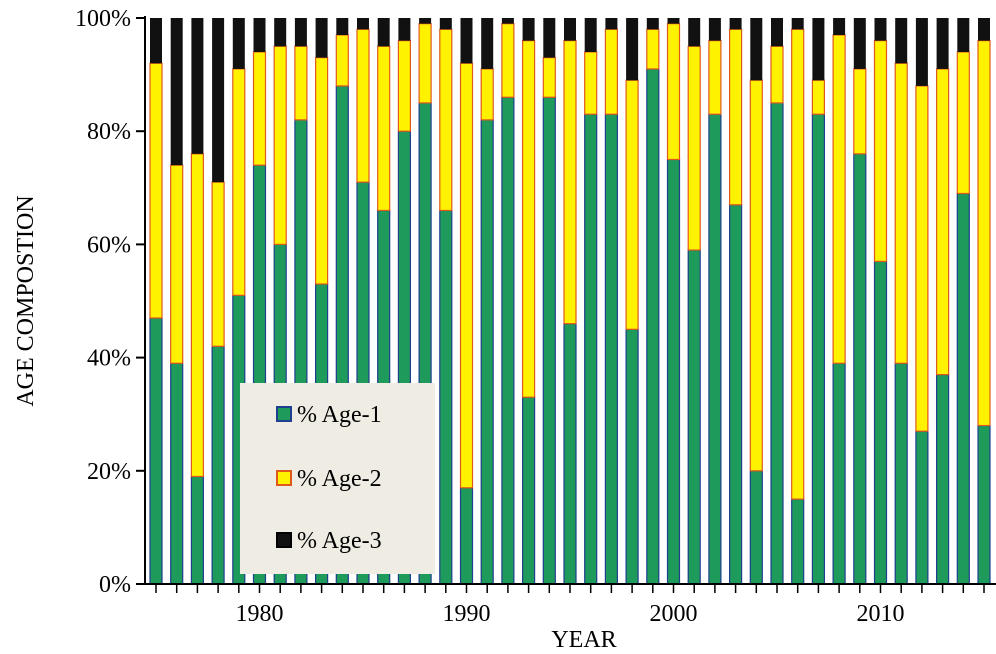 This screenshot has width=996, height=654. I want to click on y-tick-label: 100%, so click(103, 19).